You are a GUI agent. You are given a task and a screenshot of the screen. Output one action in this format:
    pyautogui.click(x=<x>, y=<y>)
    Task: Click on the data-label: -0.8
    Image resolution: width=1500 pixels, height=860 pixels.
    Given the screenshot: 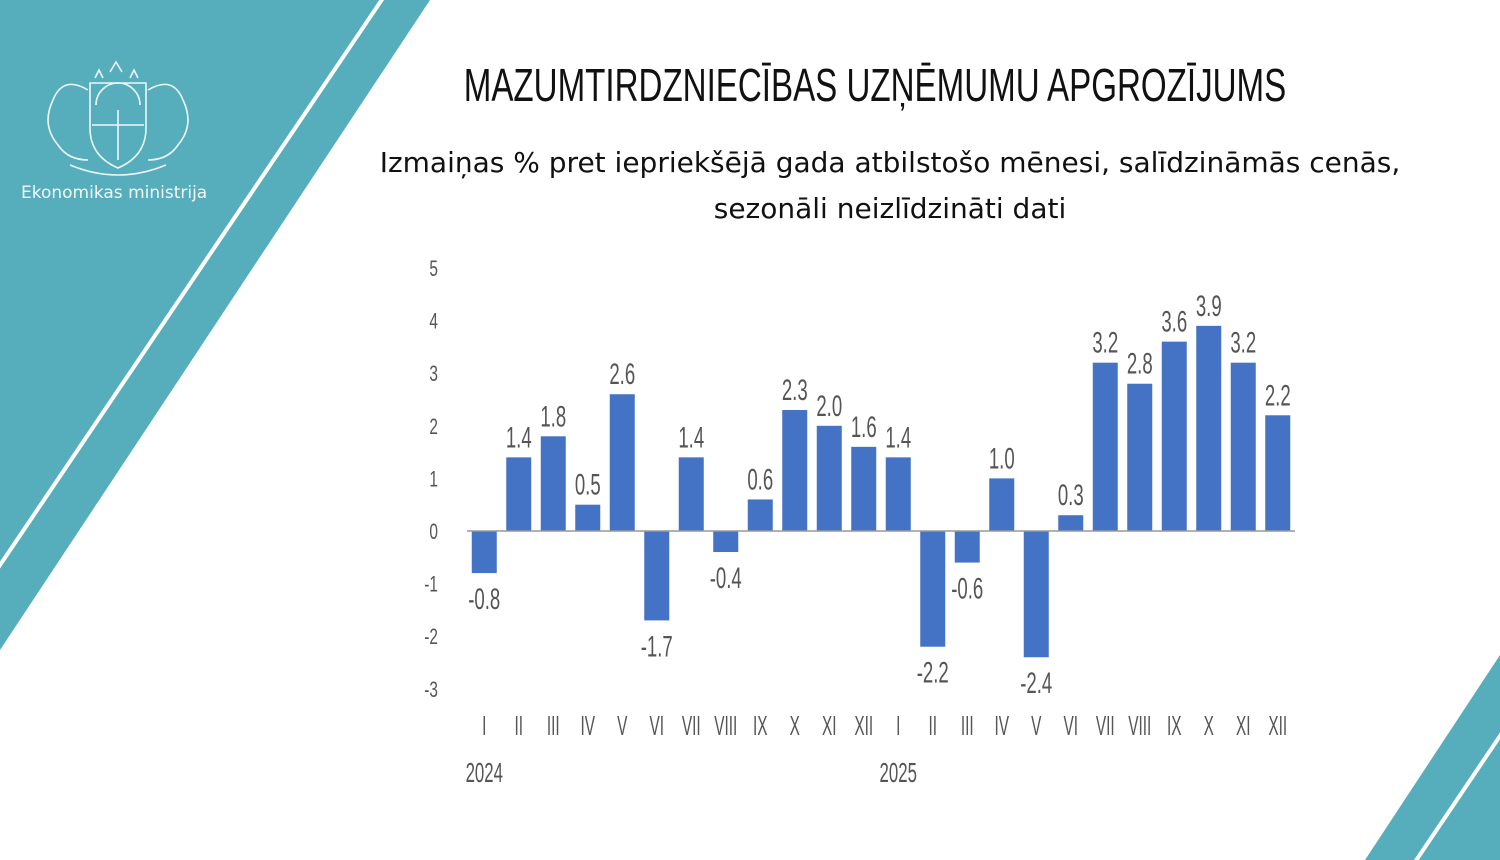 What is the action you would take?
    pyautogui.click(x=484, y=600)
    